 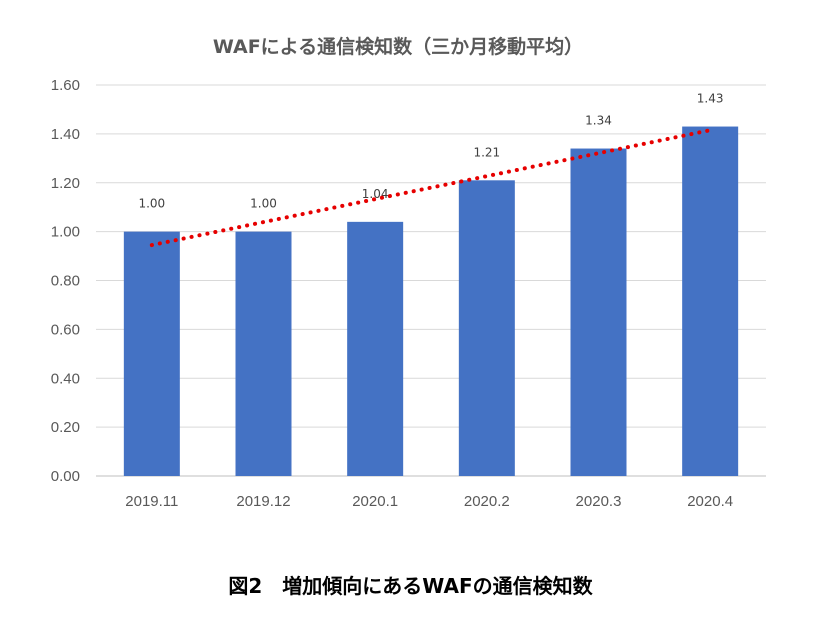 What do you see at coordinates (65, 329) in the screenshot?
I see `y-tick-label: 0.60` at bounding box center [65, 329].